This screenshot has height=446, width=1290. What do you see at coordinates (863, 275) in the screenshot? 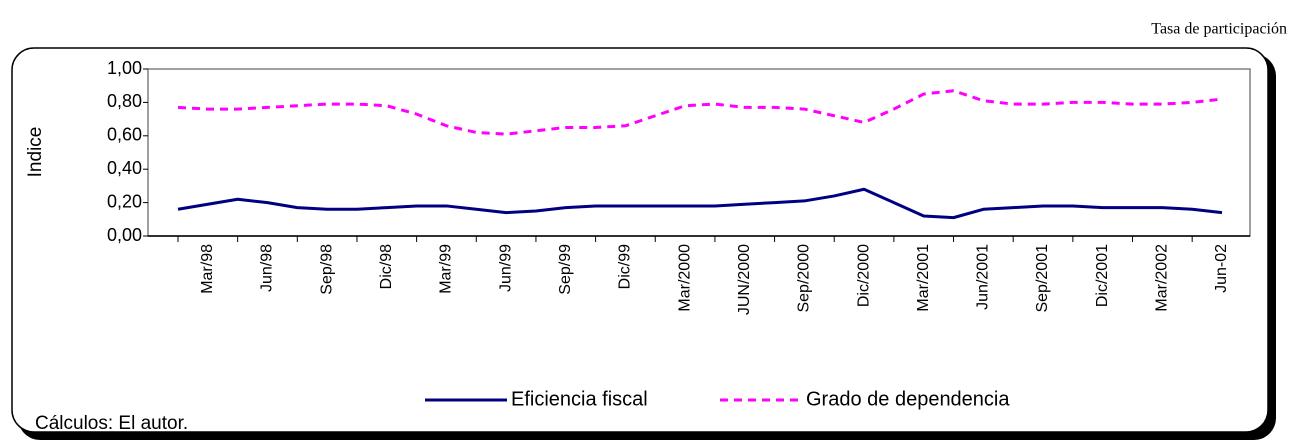
I see `x-tick-label: Dic/2000` at bounding box center [863, 275].